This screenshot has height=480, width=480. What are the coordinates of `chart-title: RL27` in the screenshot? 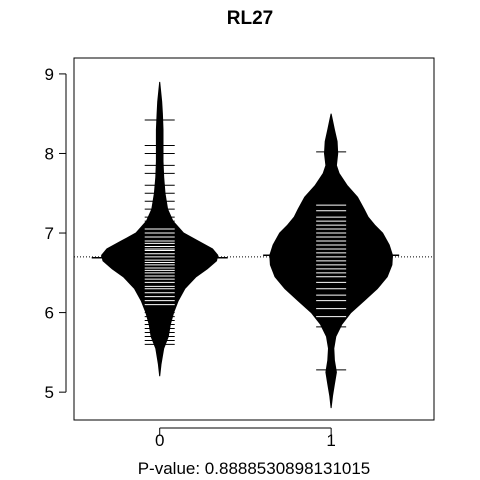 It's located at (250, 18).